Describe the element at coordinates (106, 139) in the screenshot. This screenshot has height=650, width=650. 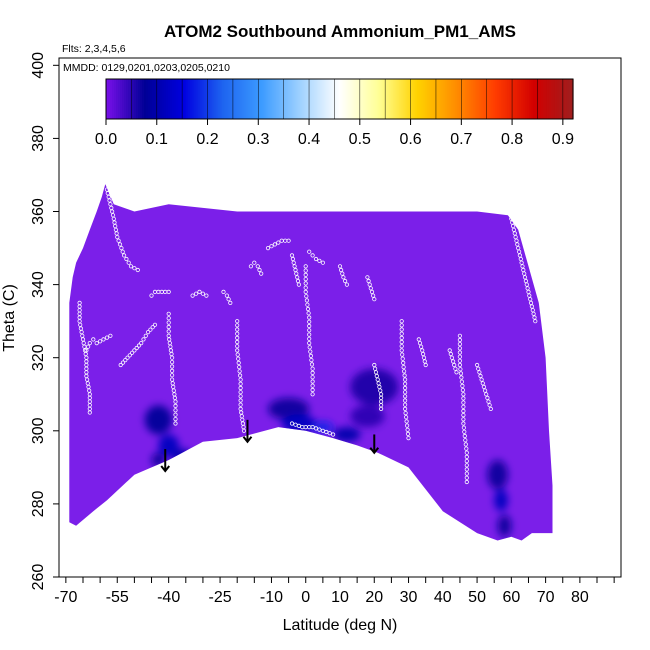
I see `colorbar-tick-label: 0.0` at that location.